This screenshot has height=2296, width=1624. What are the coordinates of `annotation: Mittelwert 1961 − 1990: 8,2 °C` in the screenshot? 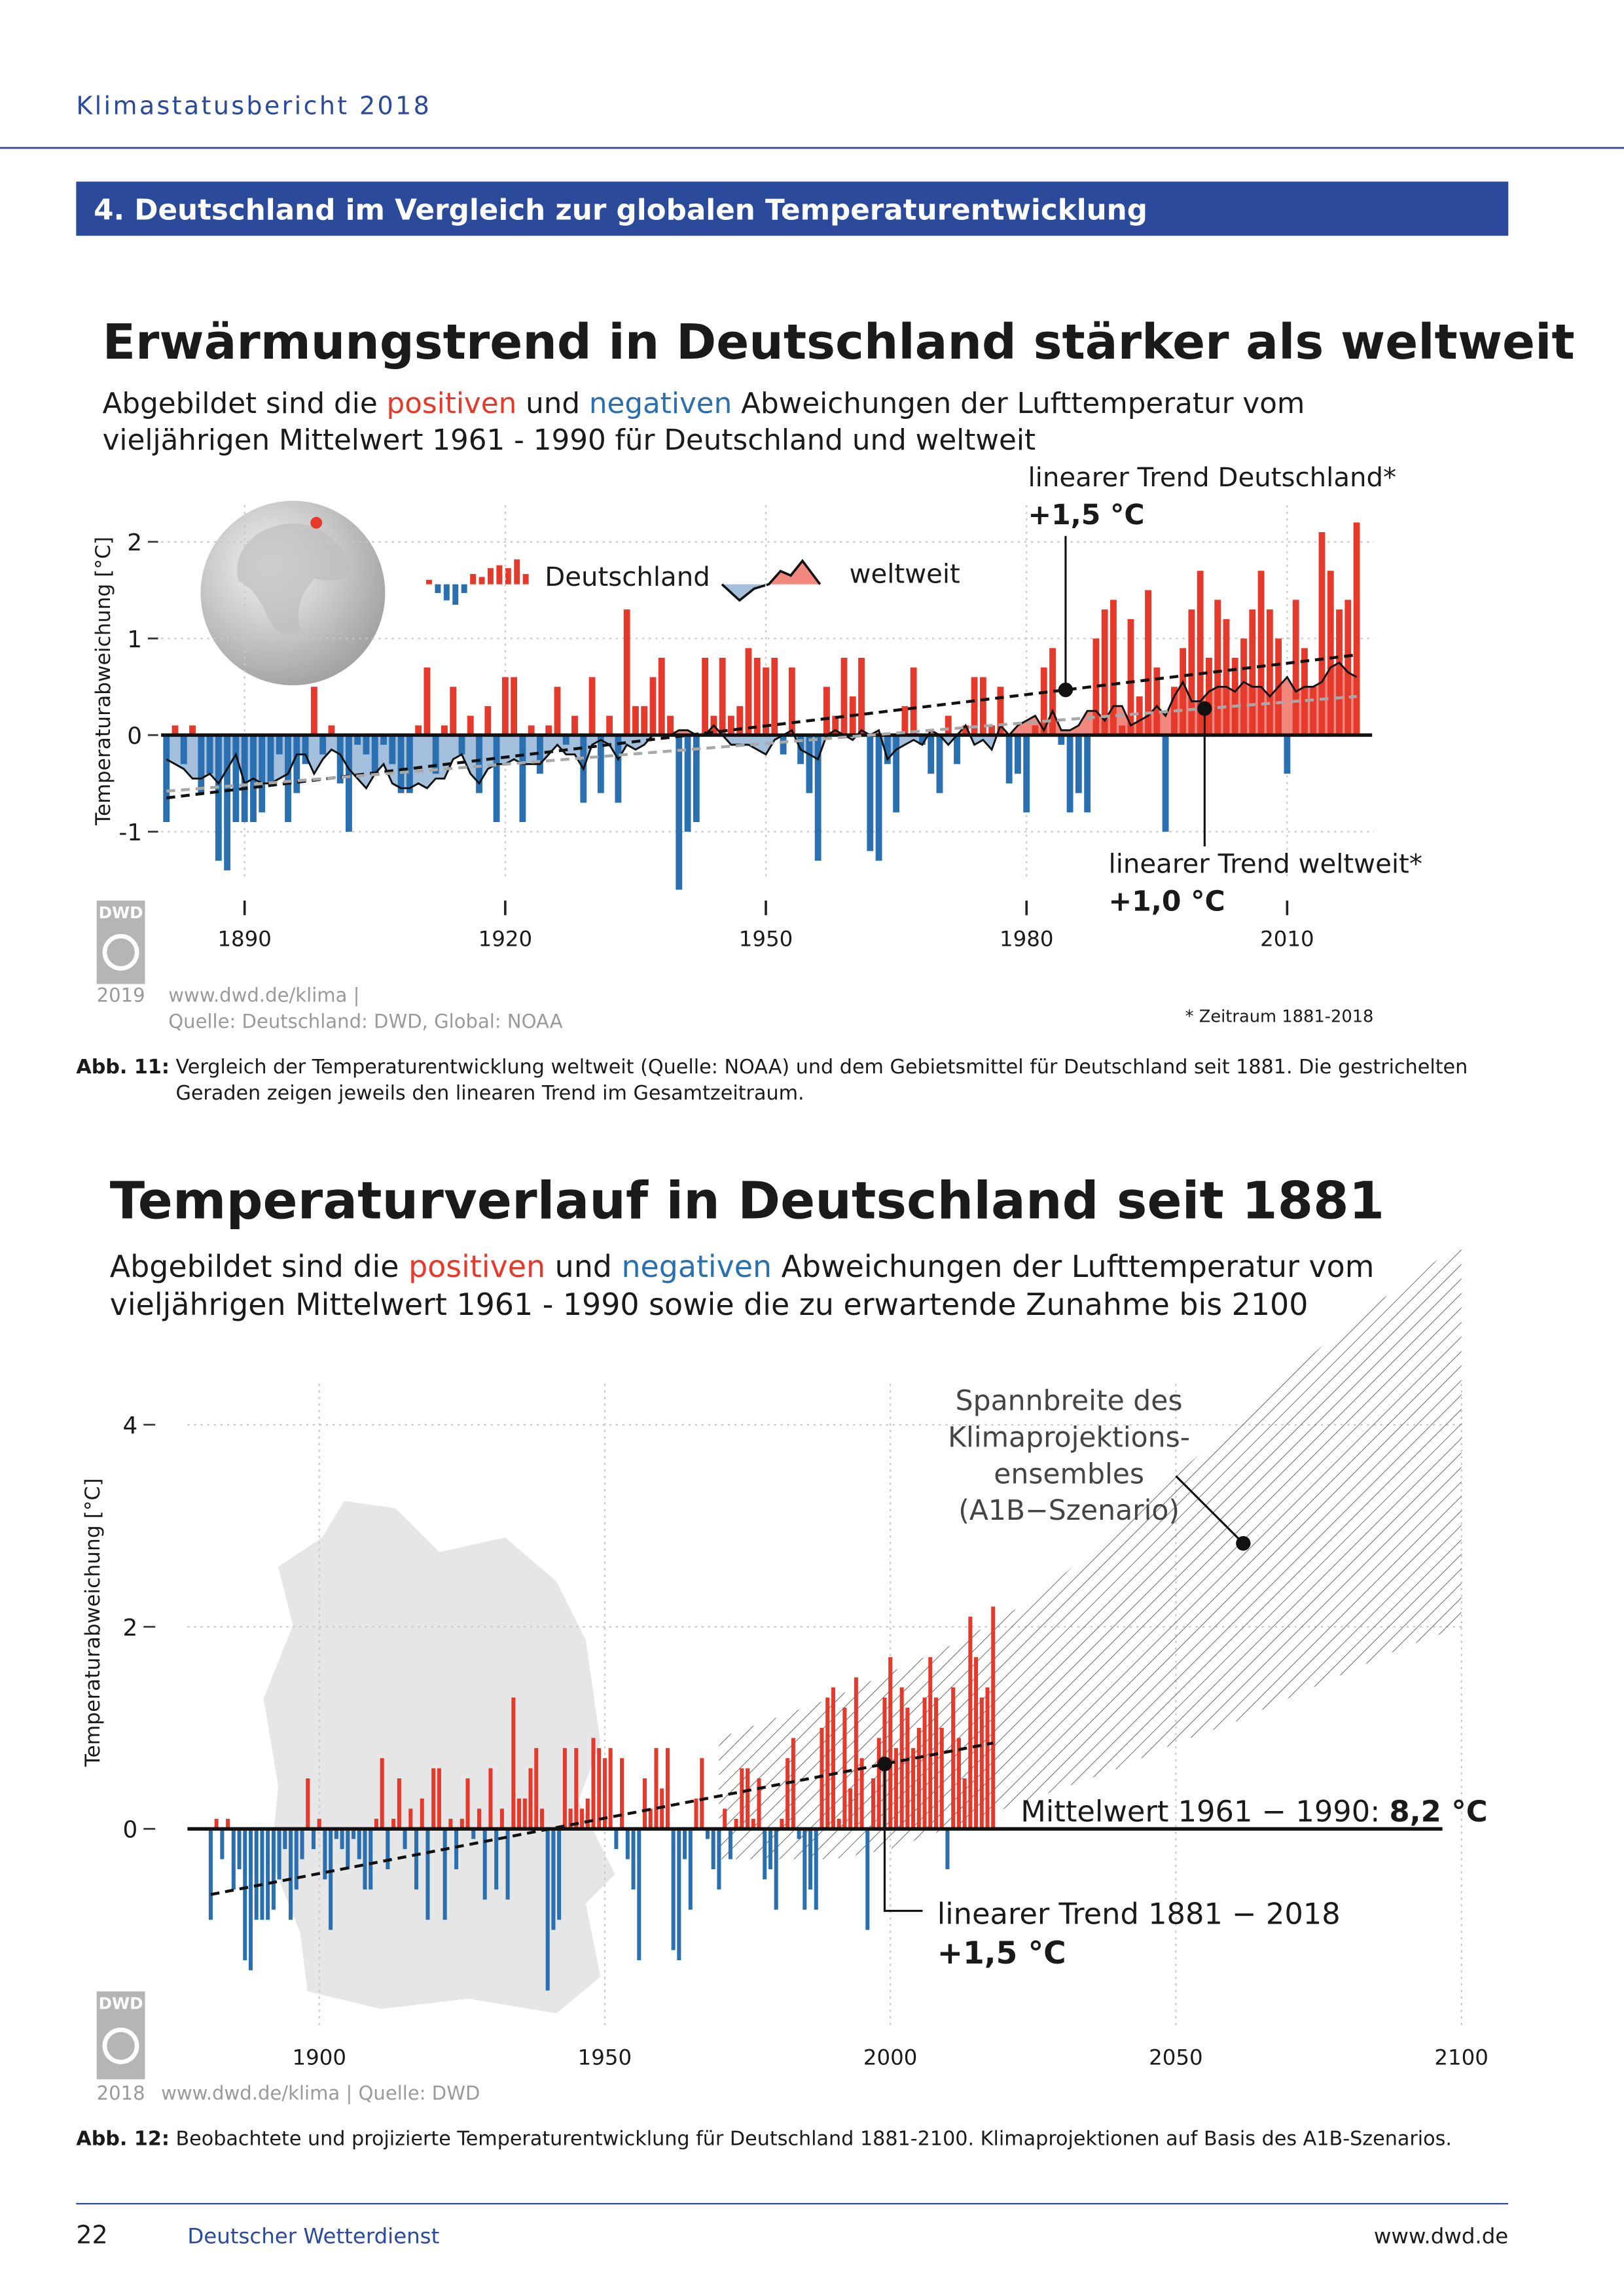 It's located at (1253, 1811).